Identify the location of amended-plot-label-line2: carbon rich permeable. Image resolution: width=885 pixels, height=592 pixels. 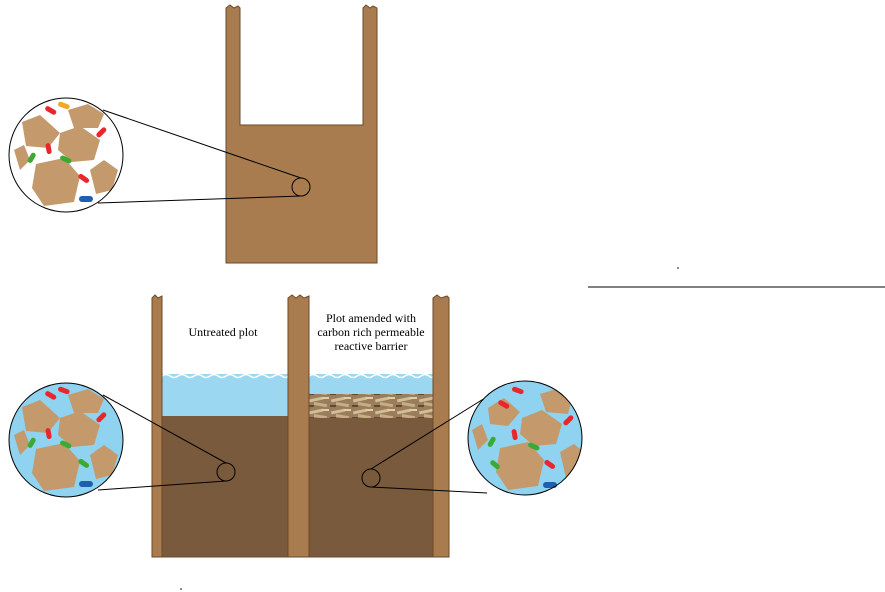
(370, 332).